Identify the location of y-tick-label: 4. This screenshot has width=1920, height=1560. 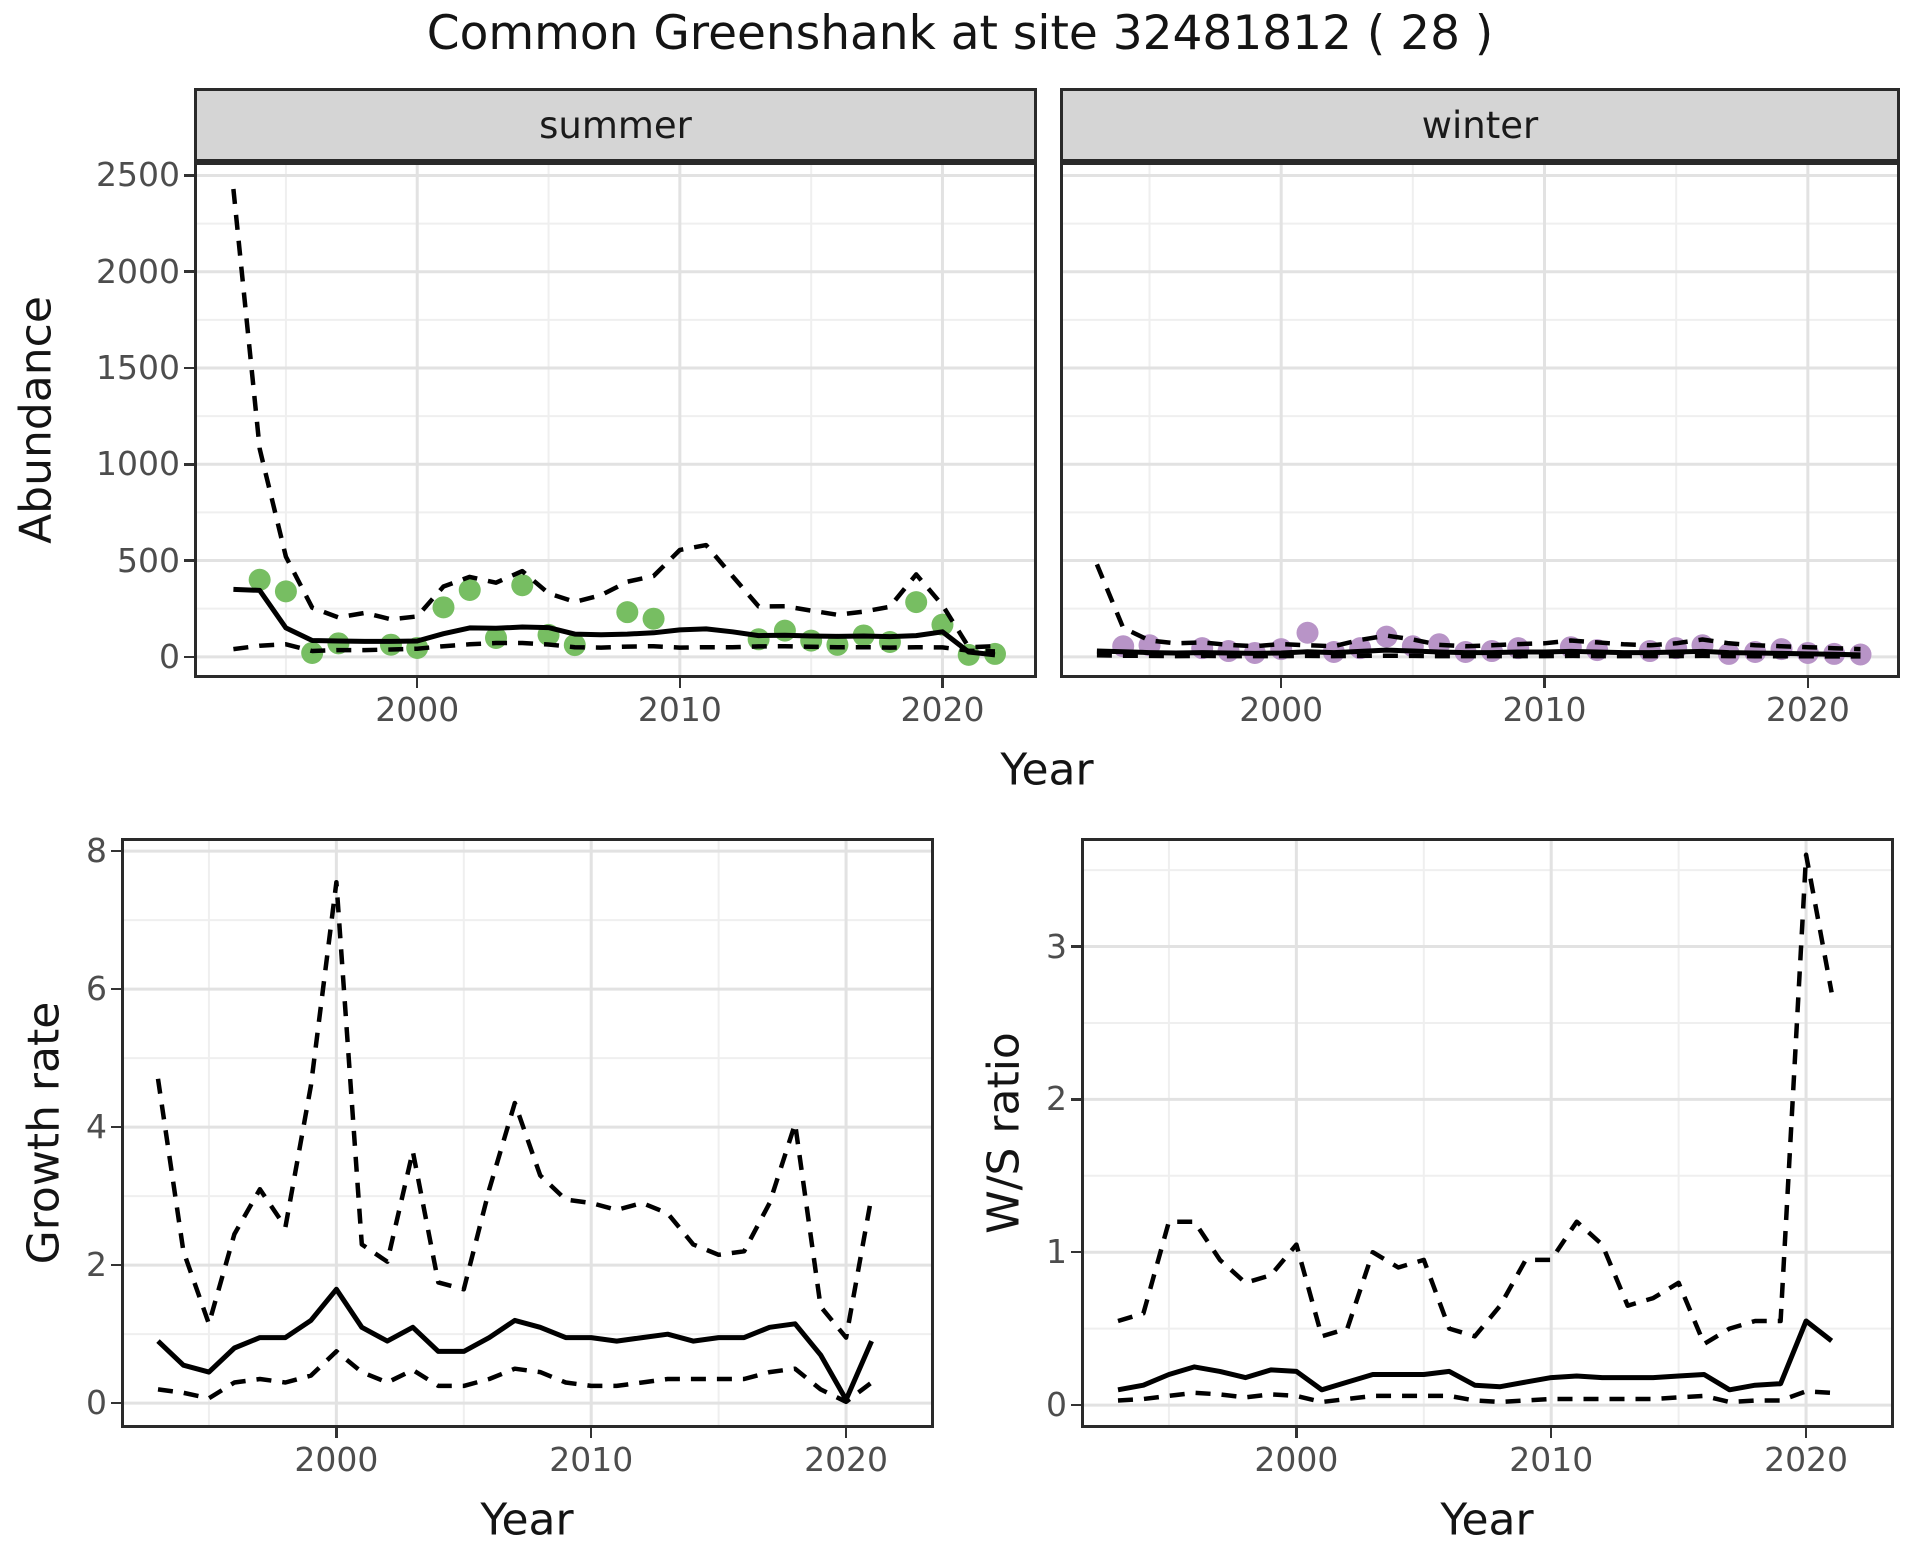
(96, 1127).